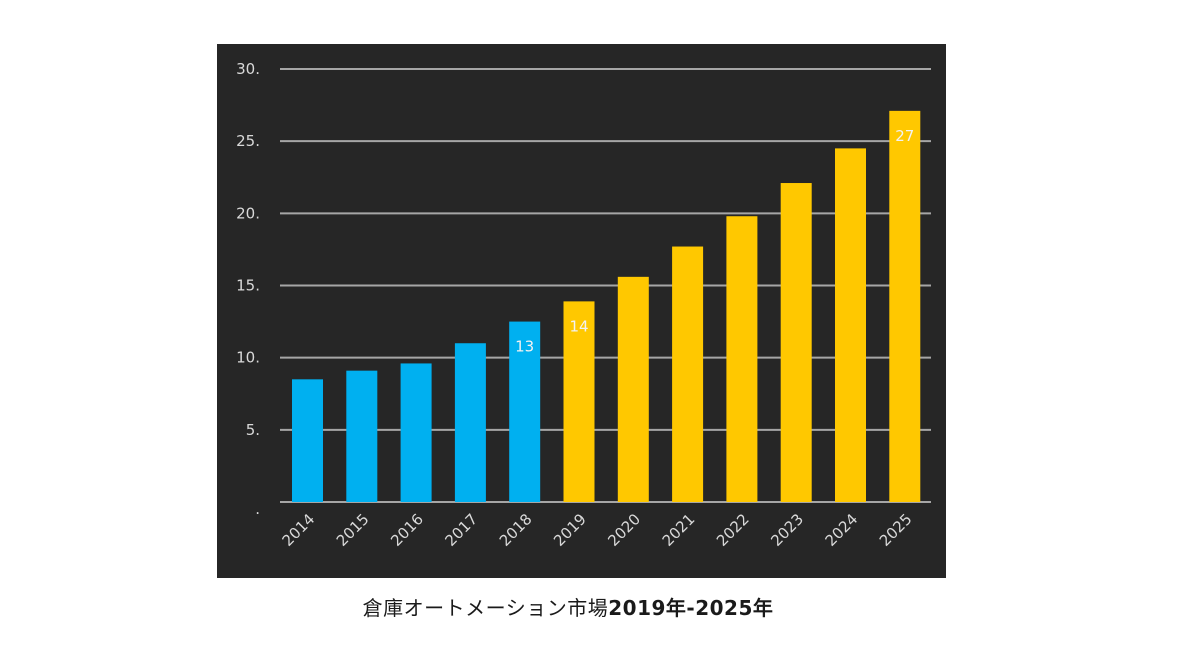 This screenshot has width=1200, height=650. What do you see at coordinates (362, 436) in the screenshot?
I see `bar-2015` at bounding box center [362, 436].